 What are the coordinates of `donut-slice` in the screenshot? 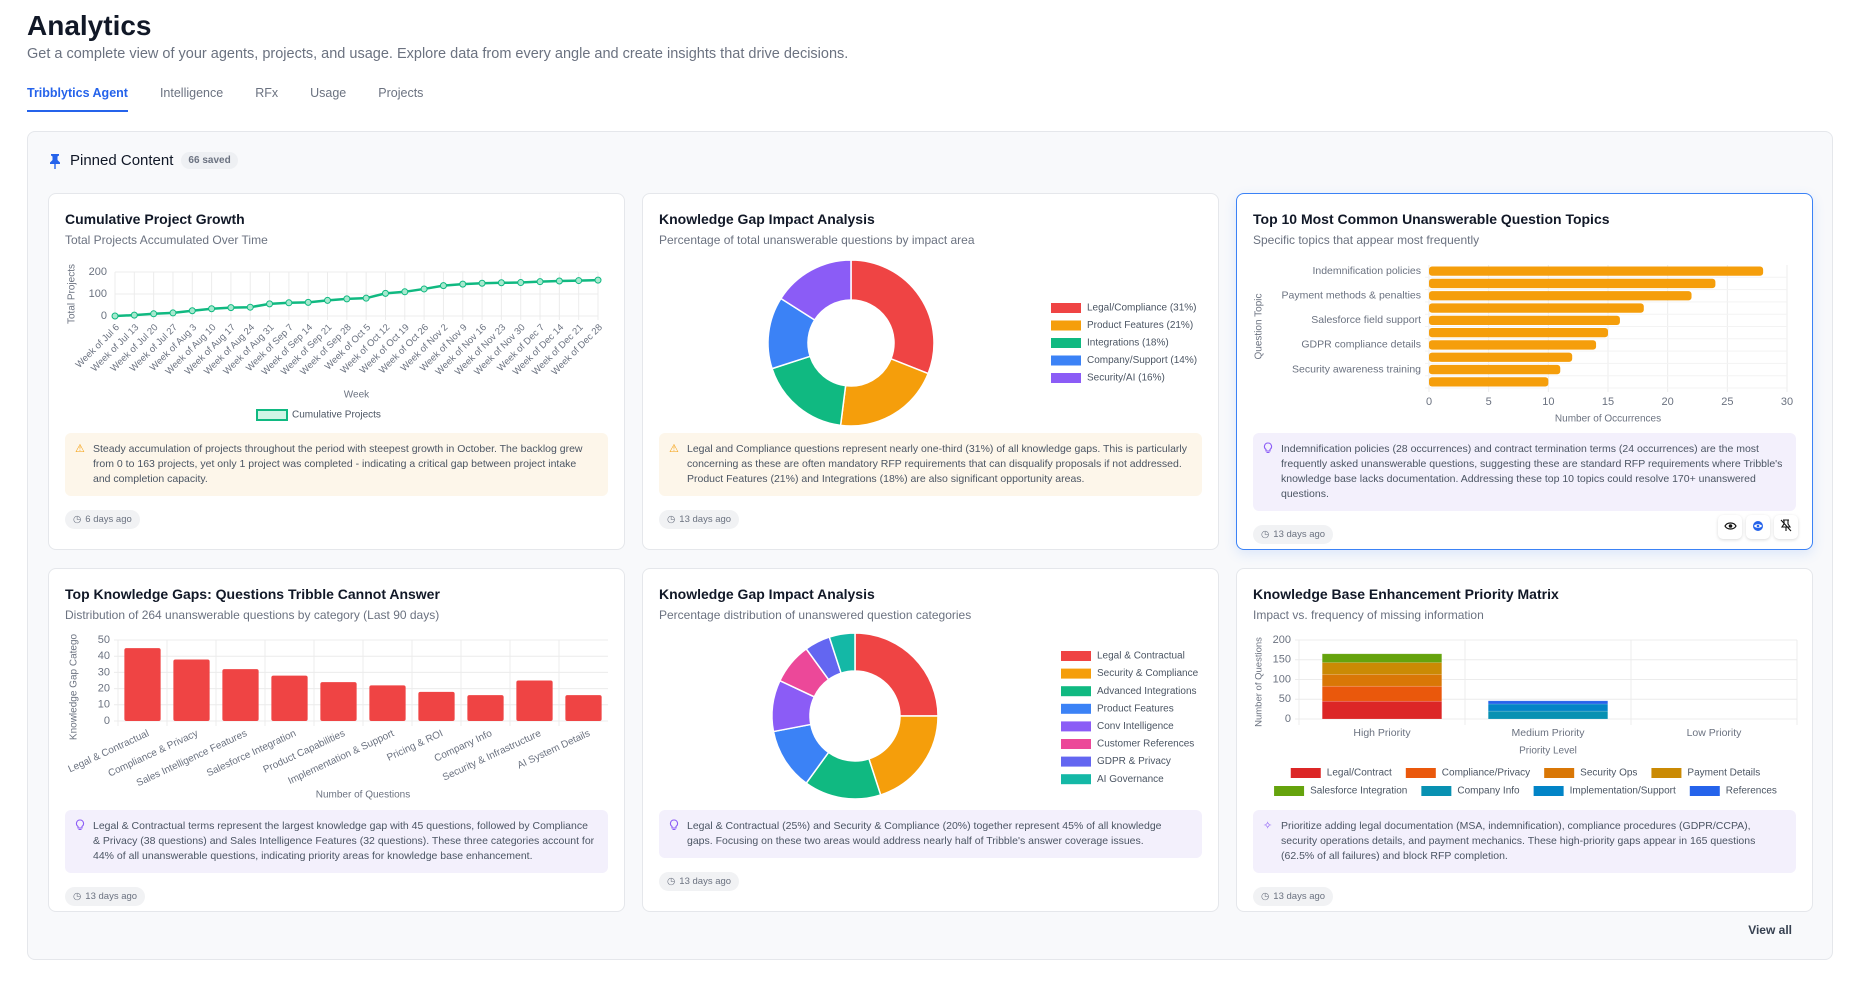 It's located at (815, 290).